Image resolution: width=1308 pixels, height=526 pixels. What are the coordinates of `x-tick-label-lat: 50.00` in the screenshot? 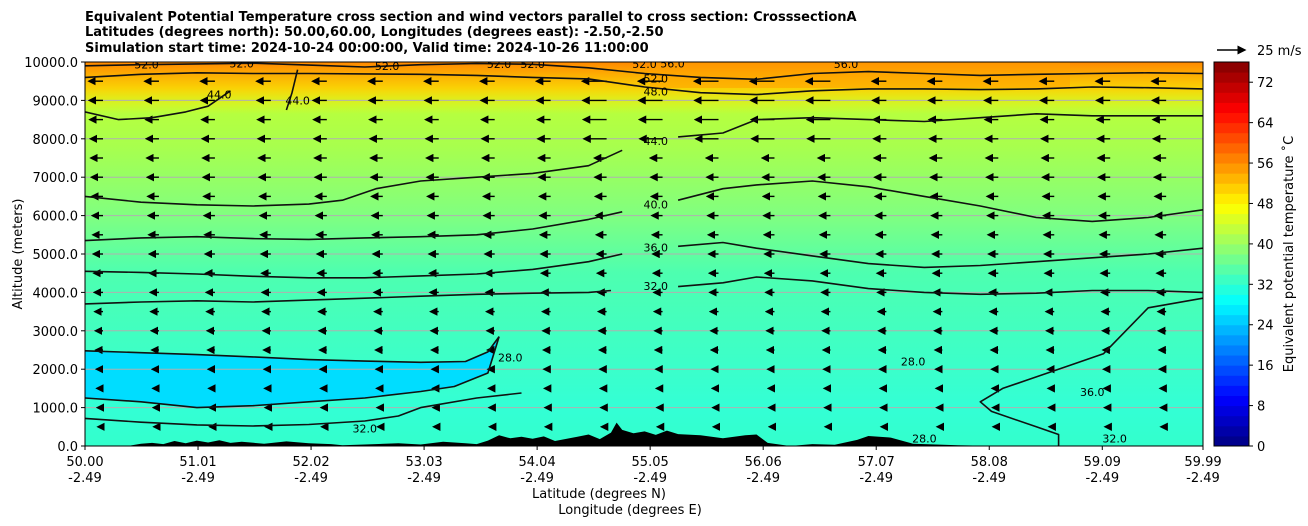 It's located at (84, 462).